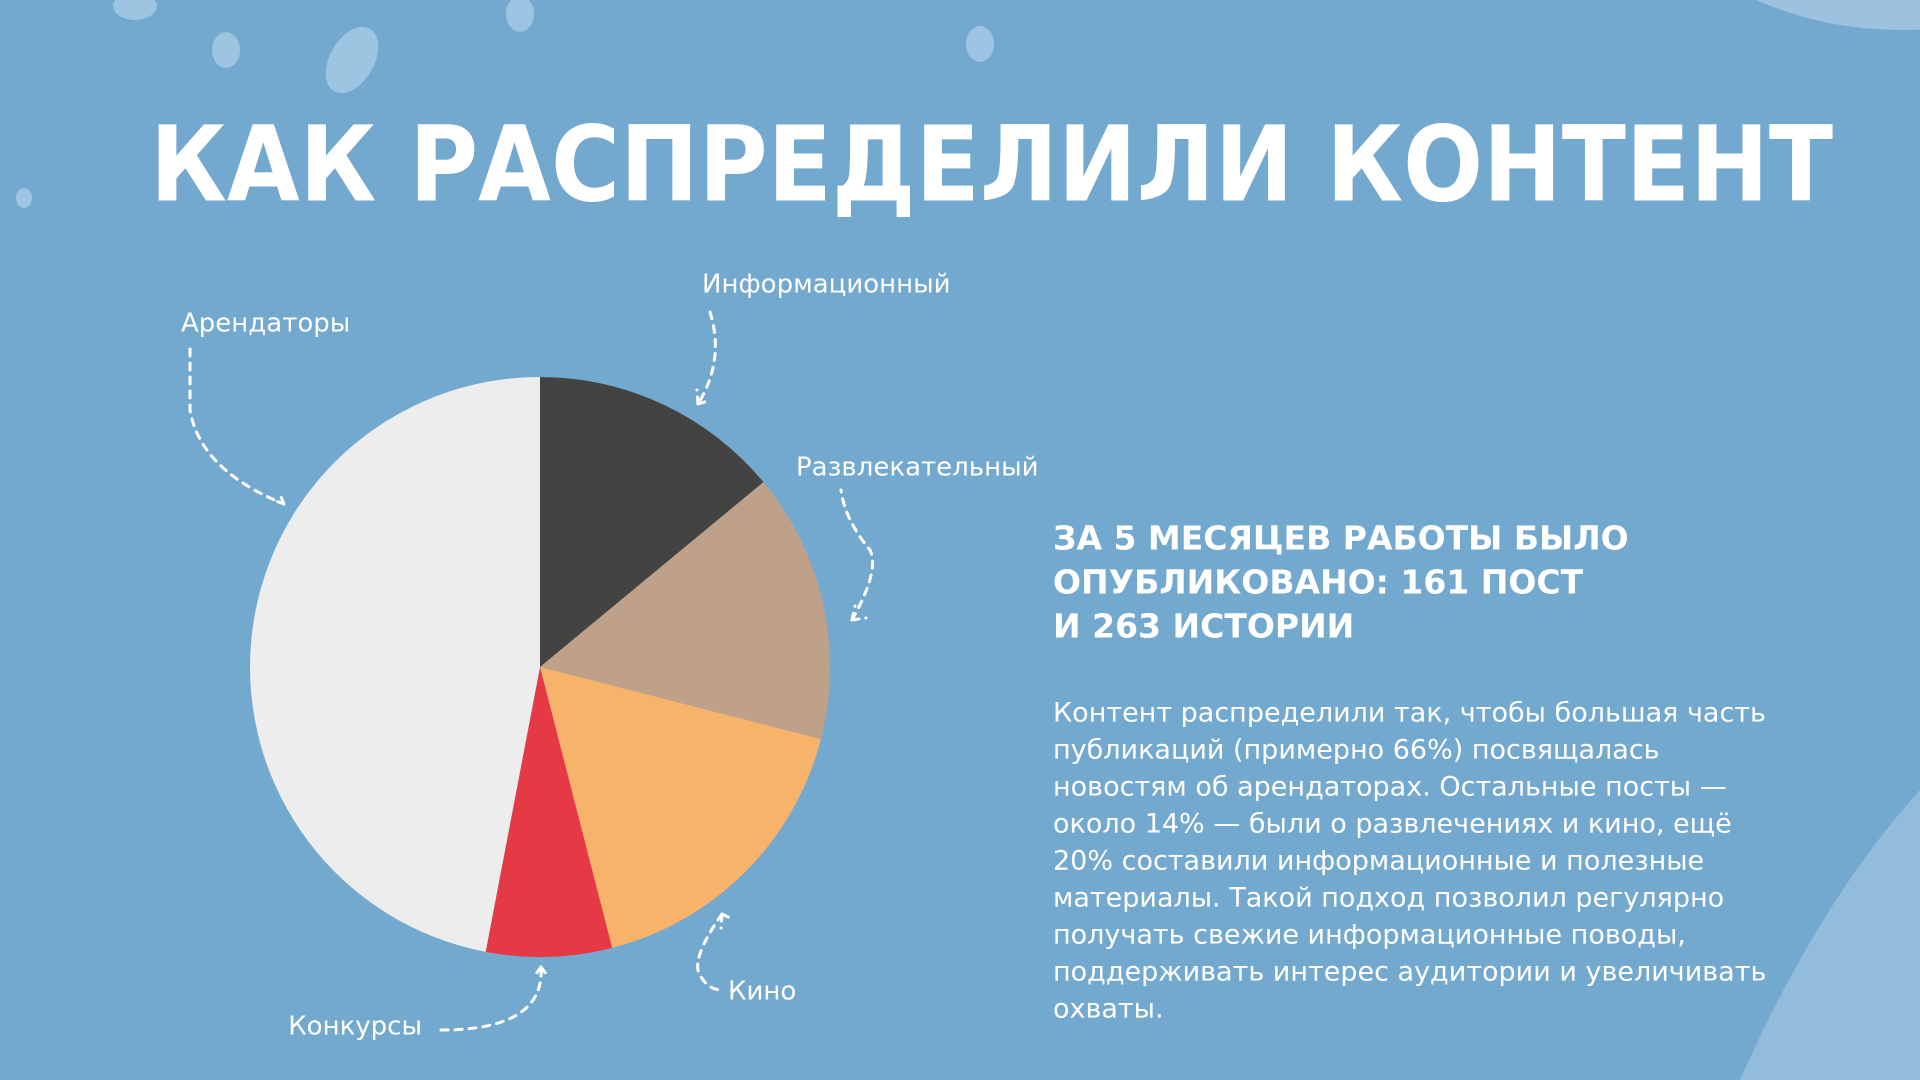 The width and height of the screenshot is (1920, 1080). Describe the element at coordinates (355, 1027) in the screenshot. I see `slice-label: Конкурсы` at that location.